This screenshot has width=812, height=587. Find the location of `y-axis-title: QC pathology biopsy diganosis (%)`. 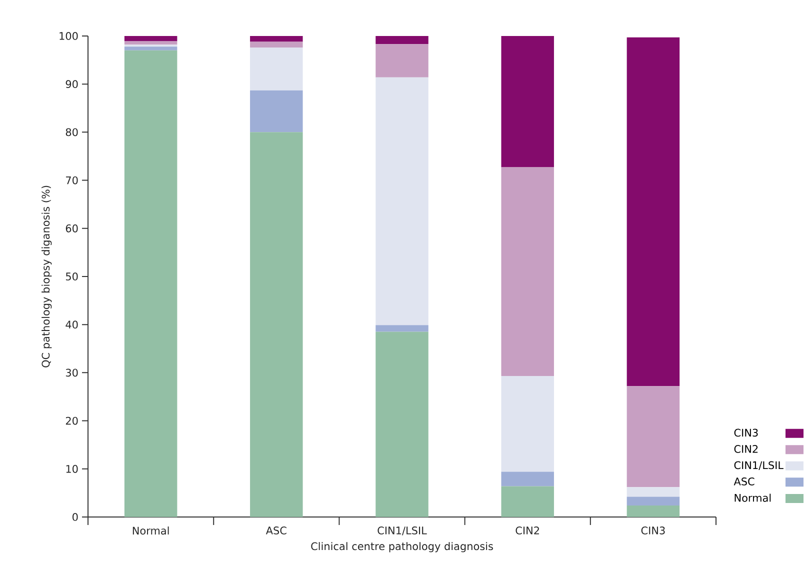

y-axis-title: QC pathology biopsy diganosis (%) is located at coordinates (47, 277).